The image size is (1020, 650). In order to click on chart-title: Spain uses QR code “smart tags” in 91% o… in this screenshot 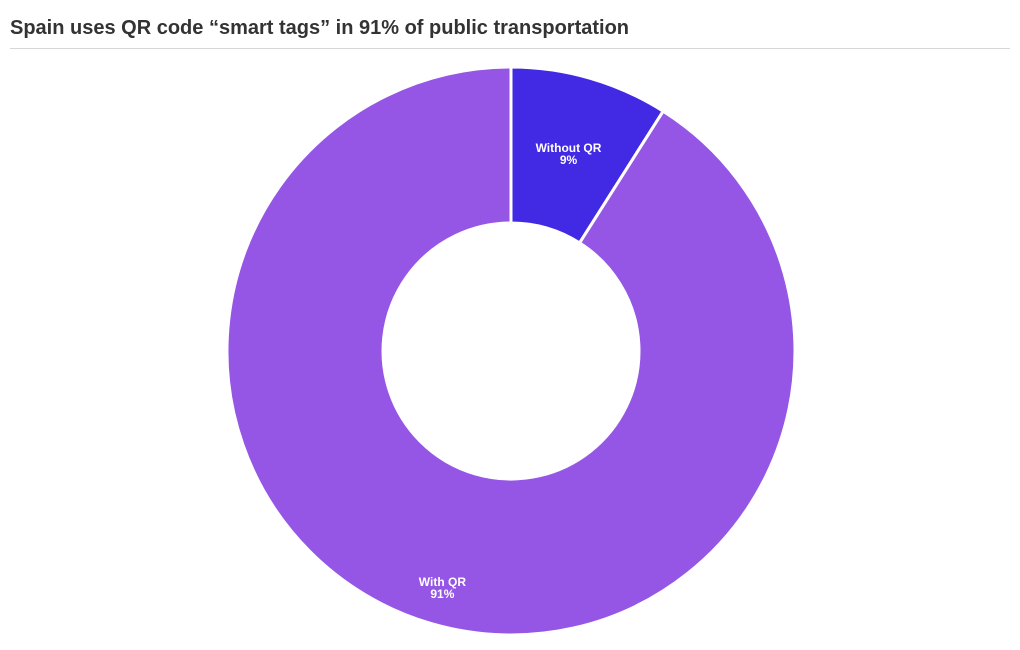, I will do `click(320, 28)`.